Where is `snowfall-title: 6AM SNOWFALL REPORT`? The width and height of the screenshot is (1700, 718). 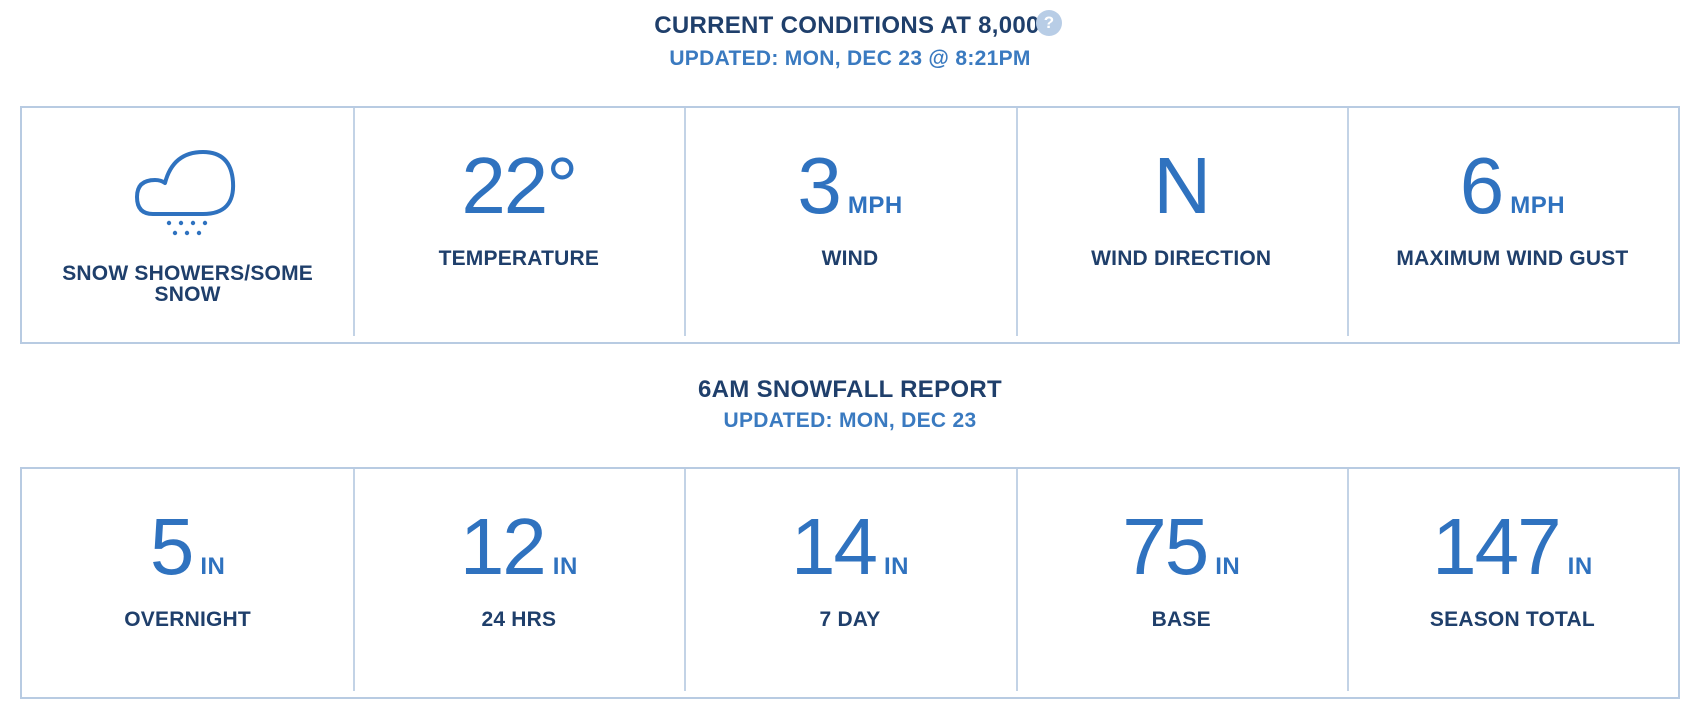
snowfall-title: 6AM SNOWFALL REPORT is located at coordinates (850, 389).